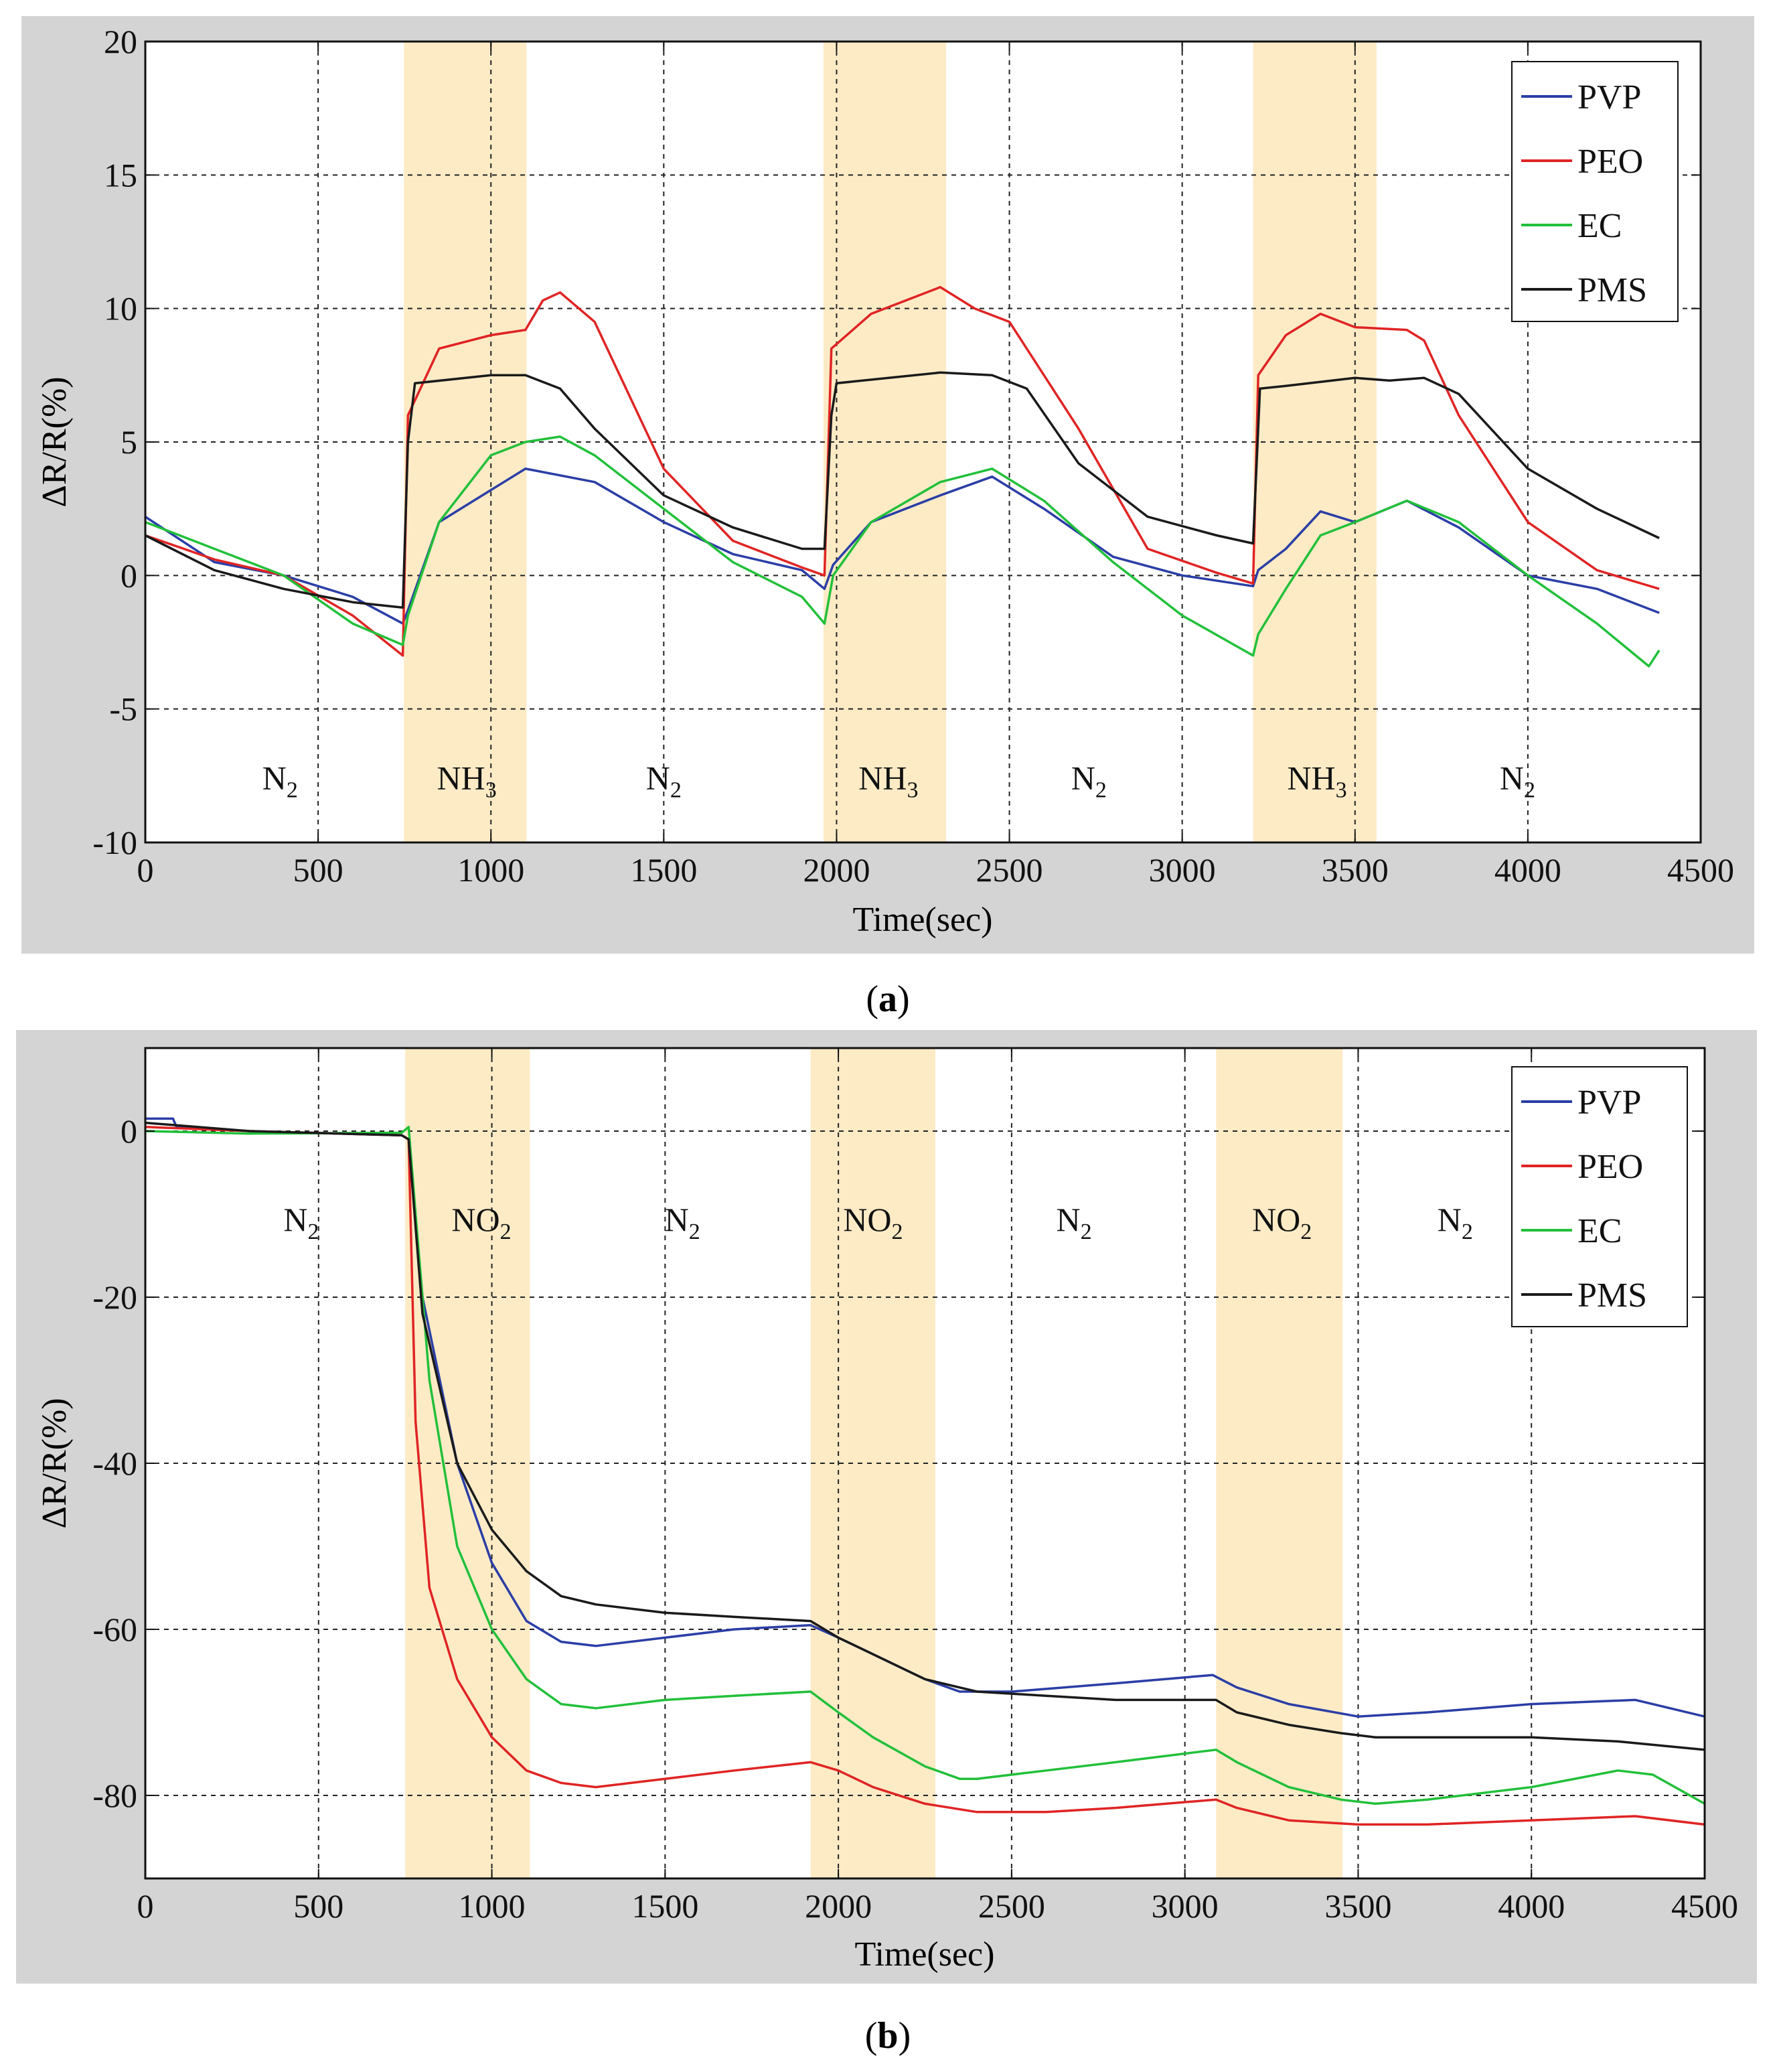 This screenshot has width=1777, height=2072. What do you see at coordinates (1612, 290) in the screenshot?
I see `chart-a-legend-label-pms: PMS` at bounding box center [1612, 290].